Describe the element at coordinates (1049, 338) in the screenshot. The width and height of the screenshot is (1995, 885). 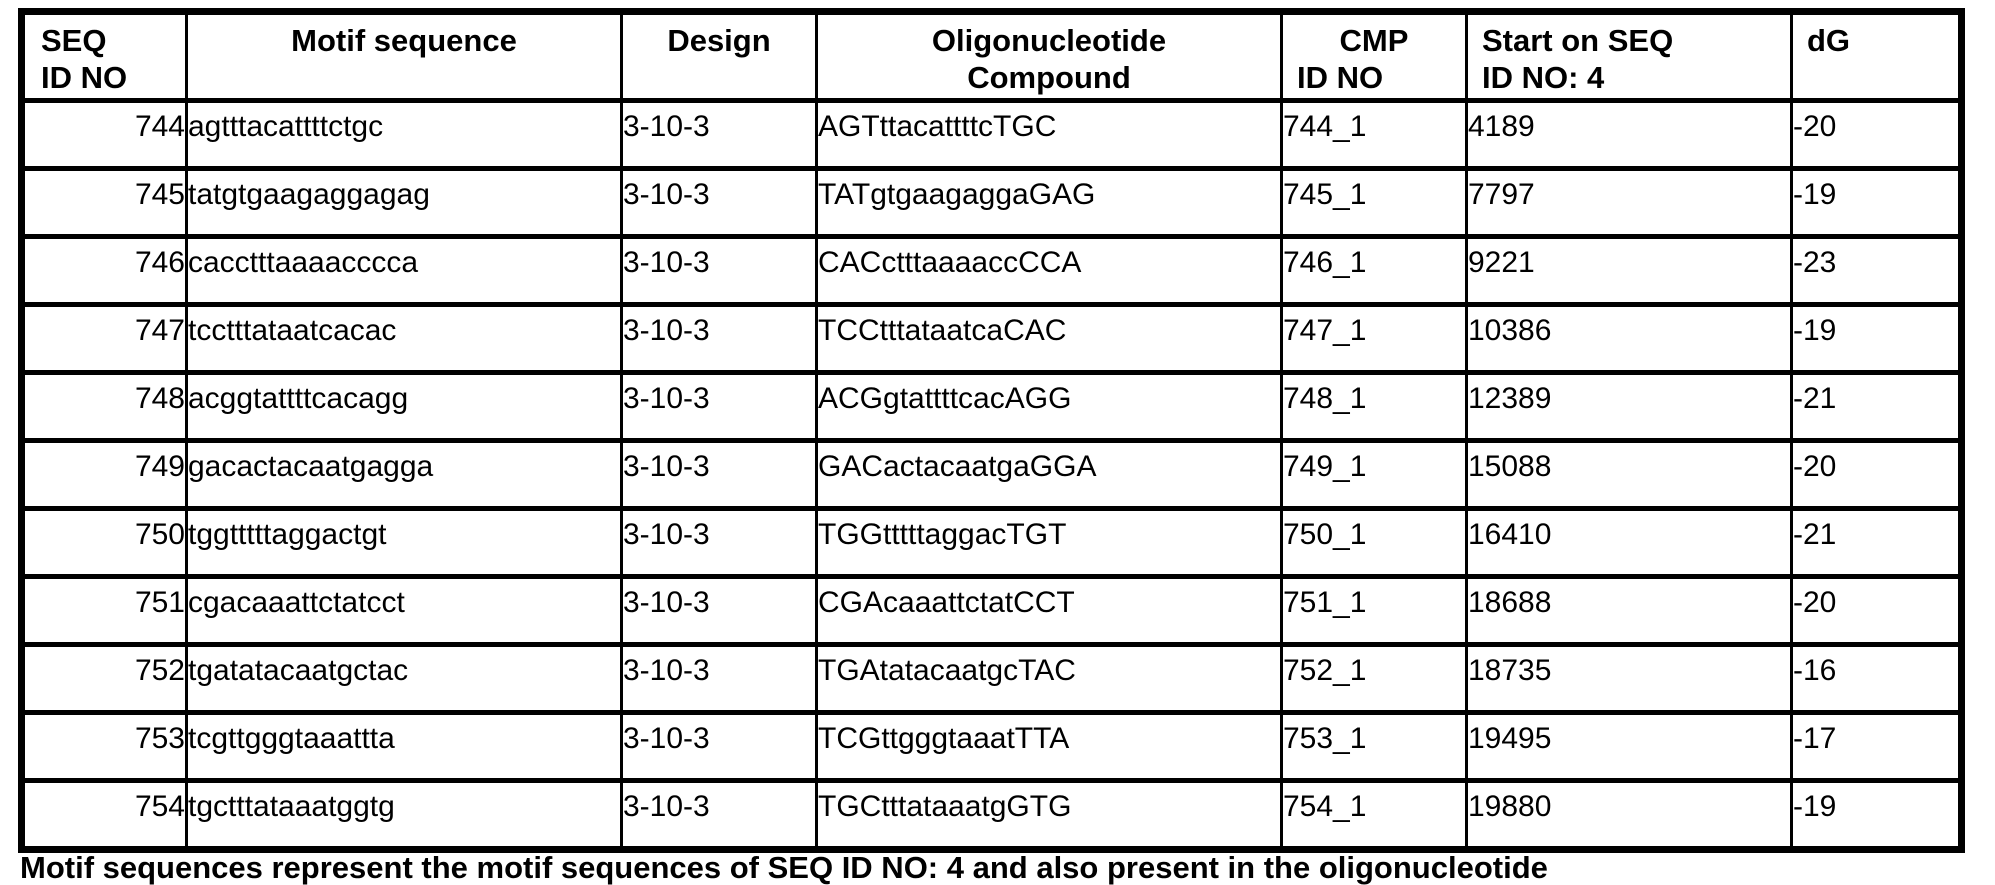
I see `cell-oligonucleotide-compound: TCCtttataatcaCAC` at that location.